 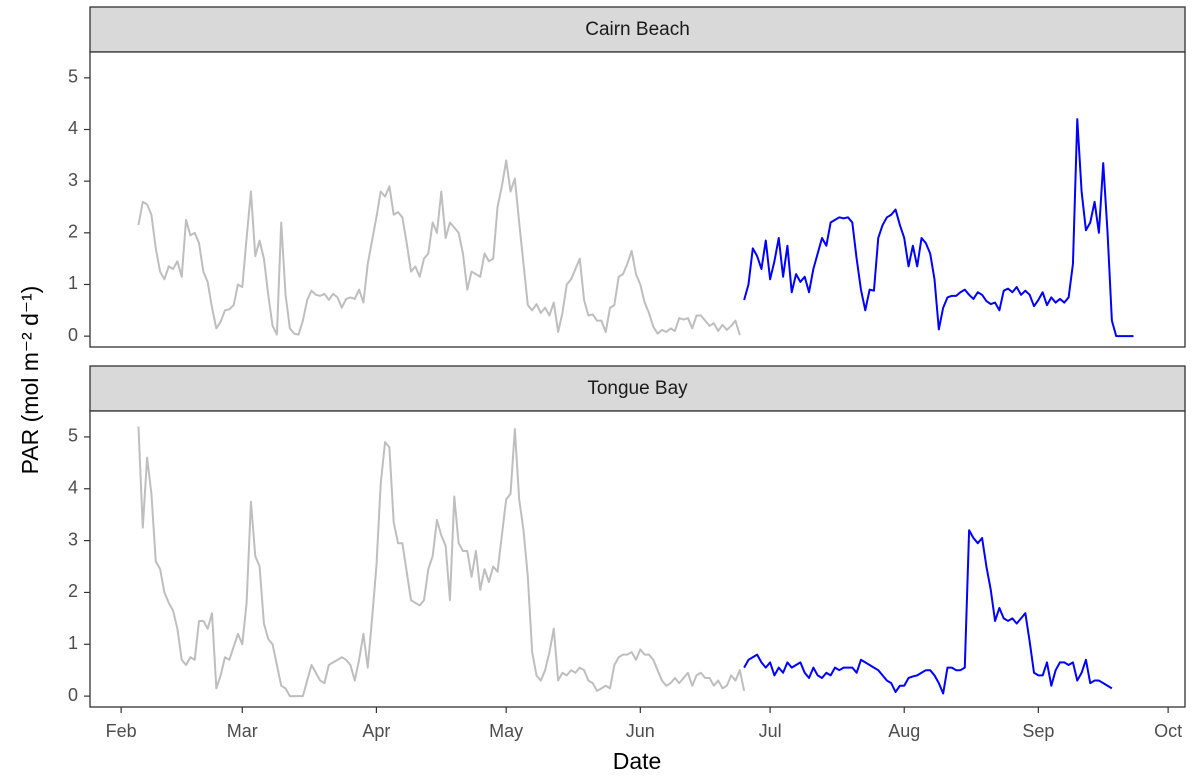 I want to click on facet-title: Tongue Bay, so click(x=637, y=388).